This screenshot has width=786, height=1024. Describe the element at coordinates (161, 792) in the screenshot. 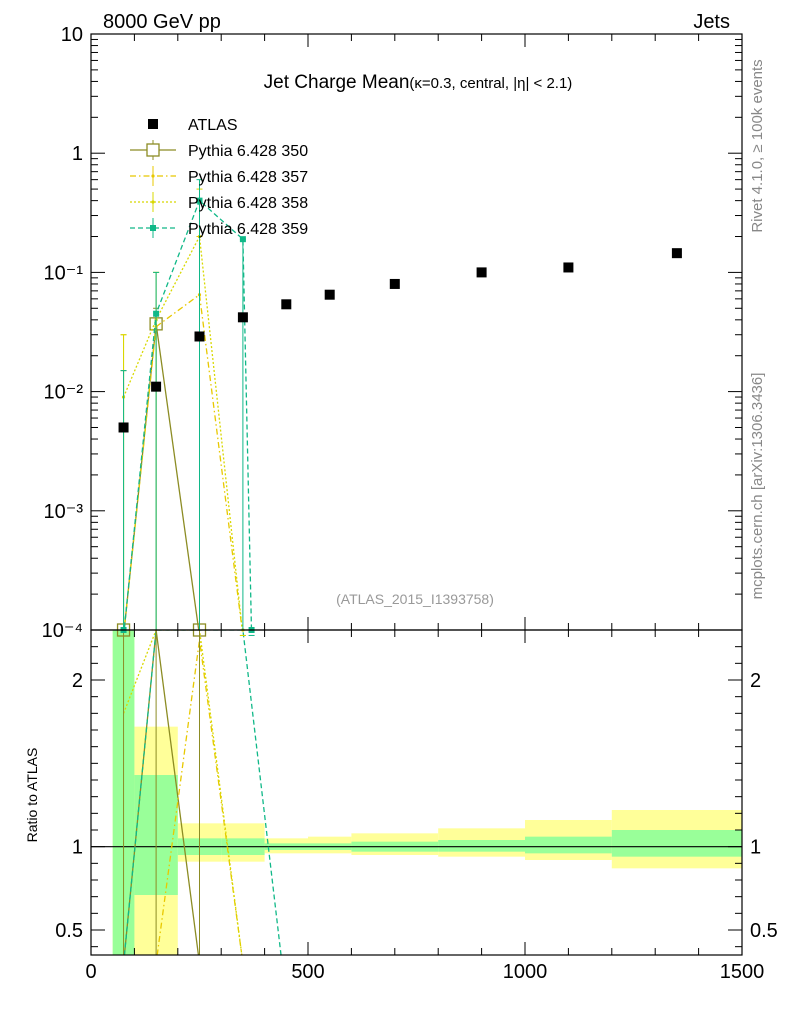

I see `ratio-line-p350` at that location.